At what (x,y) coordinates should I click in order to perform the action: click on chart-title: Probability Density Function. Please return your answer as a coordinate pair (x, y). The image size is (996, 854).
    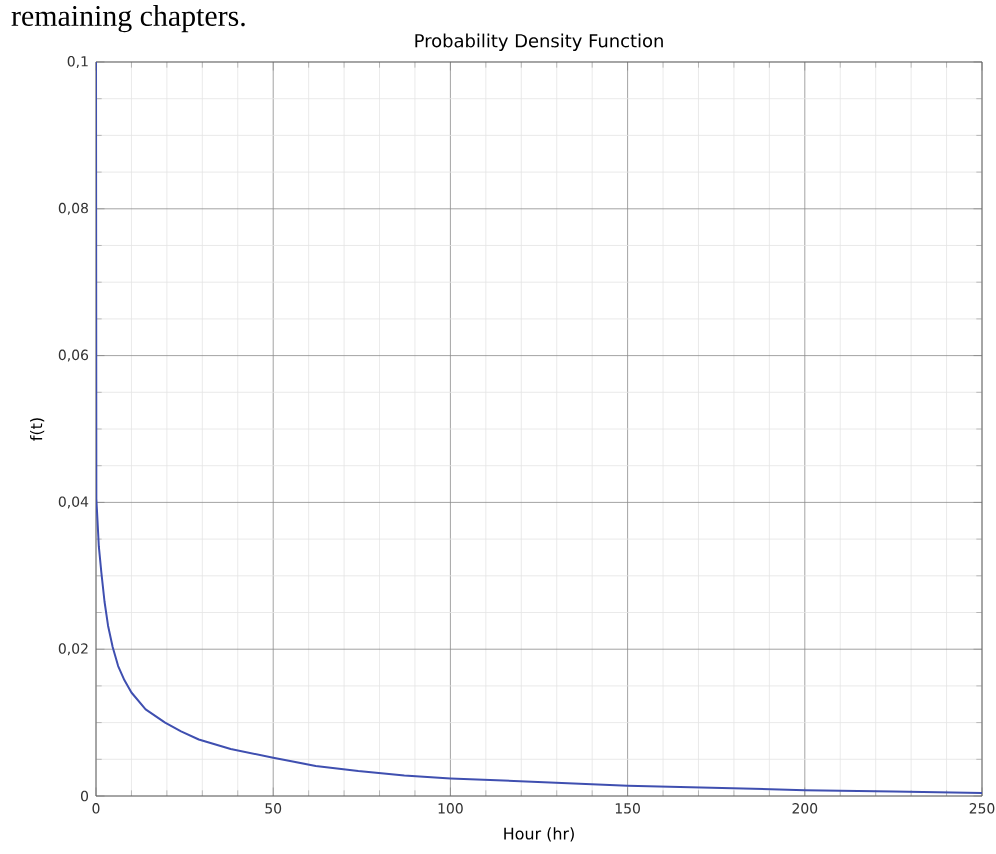
    Looking at the image, I should click on (539, 42).